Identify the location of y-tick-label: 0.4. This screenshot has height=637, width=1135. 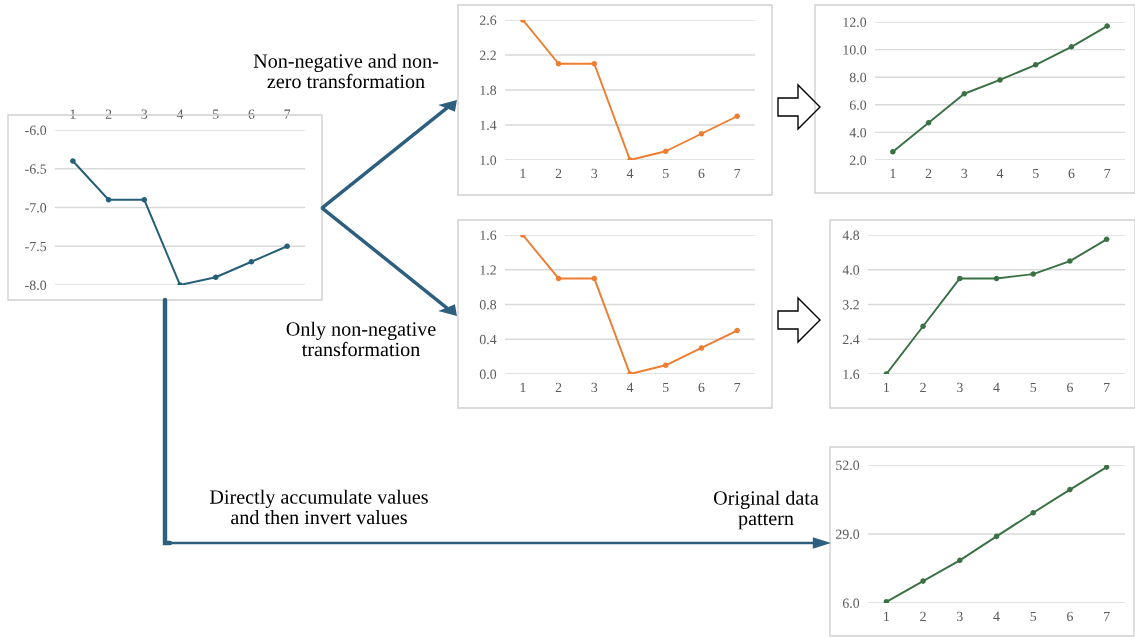
(488, 339).